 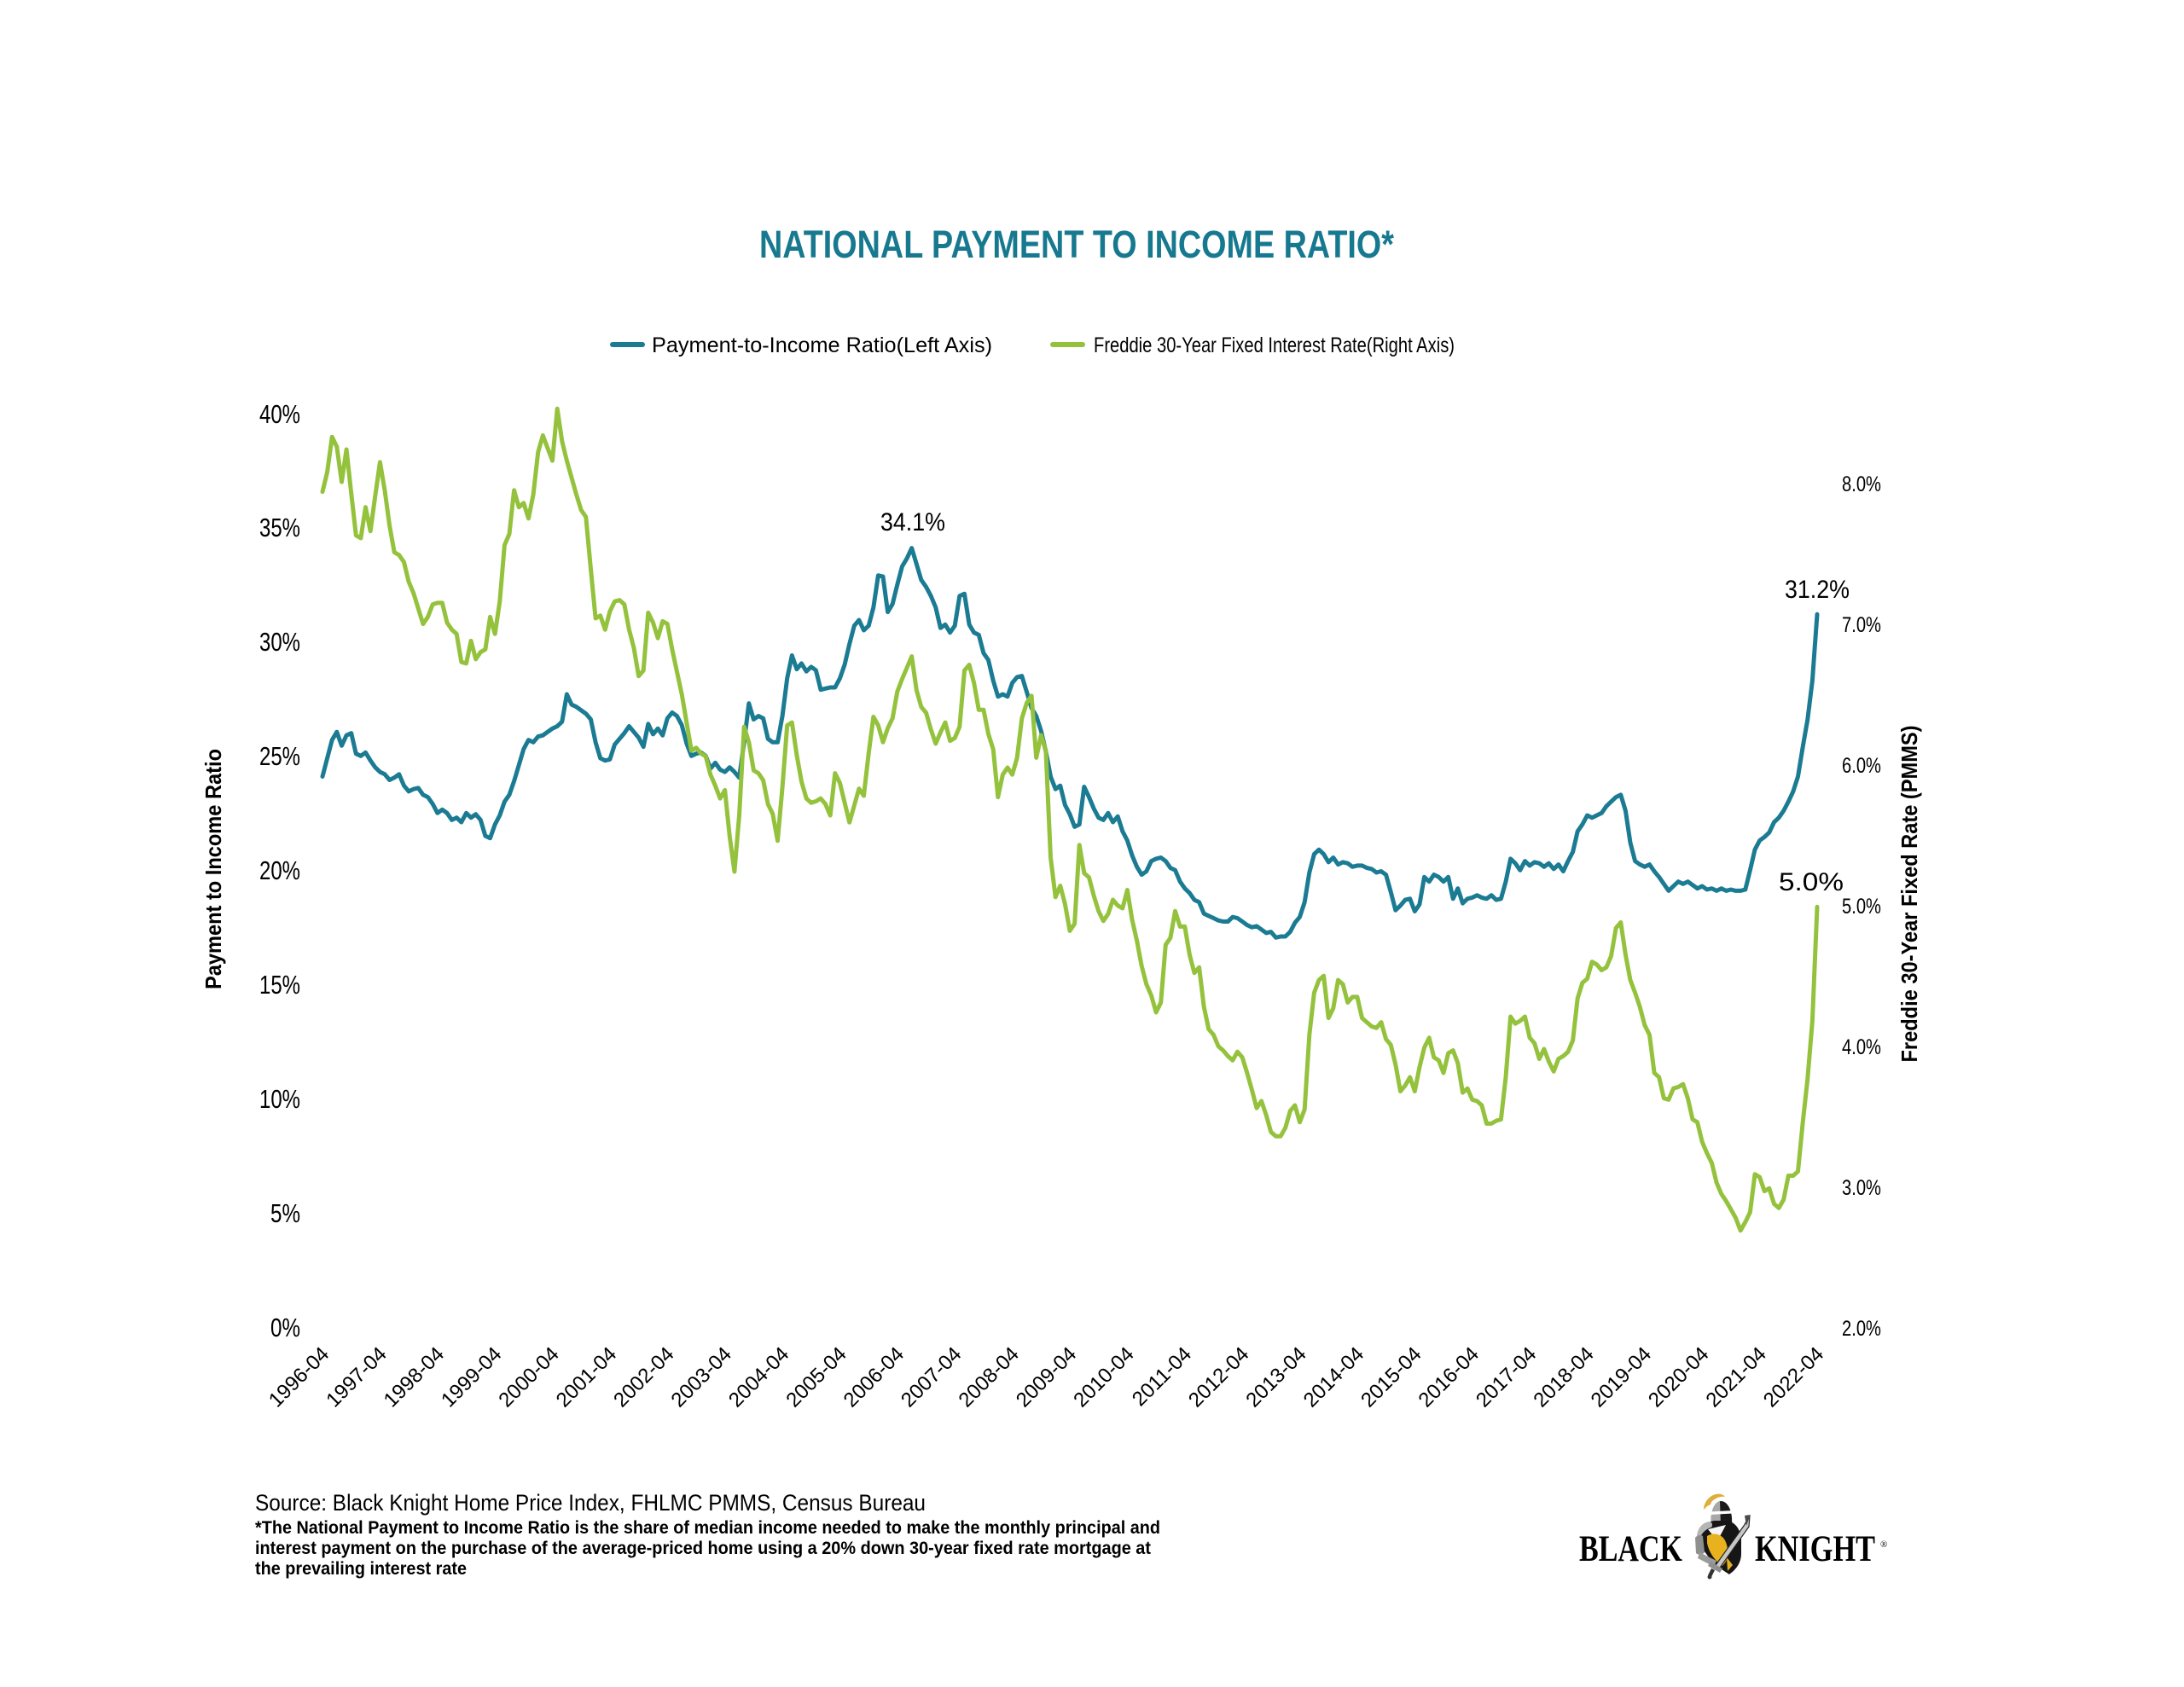 What do you see at coordinates (1076, 245) in the screenshot?
I see `svg-text:NATIONAL PAYMENT TO INCOME RAT: NATIONAL PAYMENT TO INCOME RATIO*` at bounding box center [1076, 245].